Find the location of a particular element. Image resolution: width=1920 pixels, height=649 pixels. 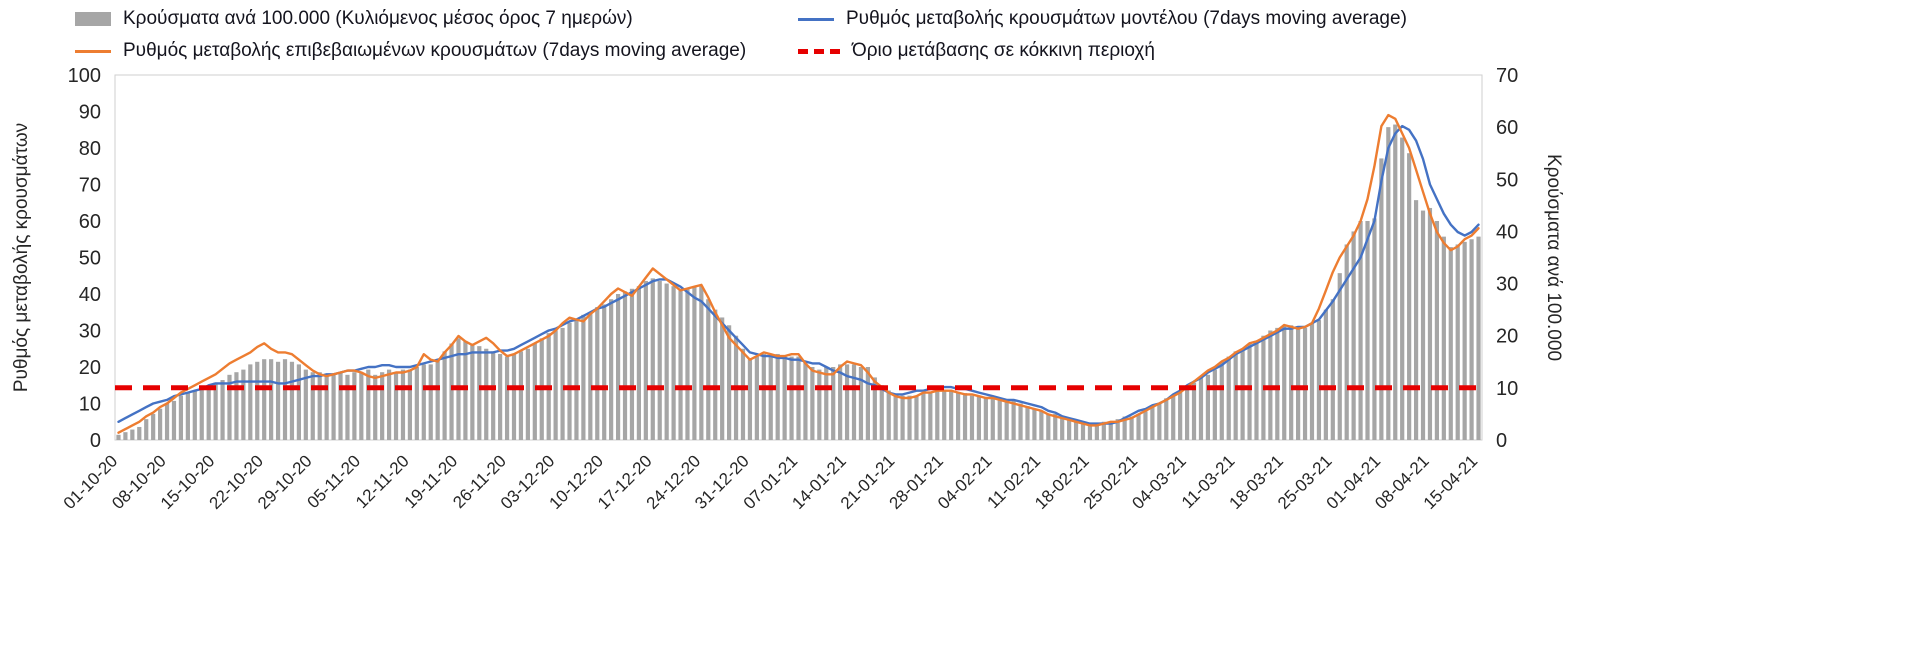

svg-text: 90 is located at coordinates (90, 113).